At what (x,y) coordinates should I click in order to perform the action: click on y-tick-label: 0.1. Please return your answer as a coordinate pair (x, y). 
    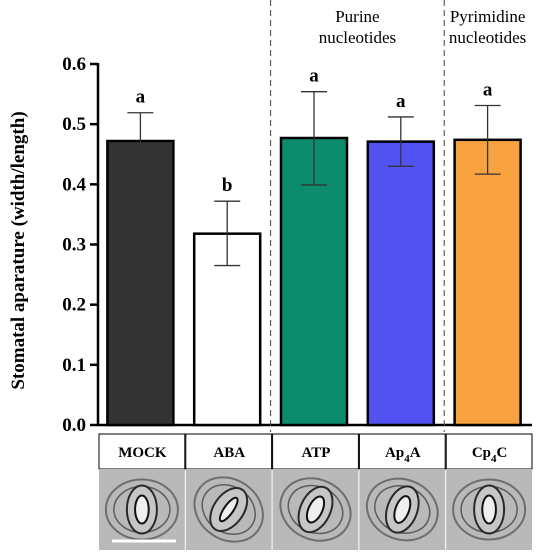
    Looking at the image, I should click on (74, 365).